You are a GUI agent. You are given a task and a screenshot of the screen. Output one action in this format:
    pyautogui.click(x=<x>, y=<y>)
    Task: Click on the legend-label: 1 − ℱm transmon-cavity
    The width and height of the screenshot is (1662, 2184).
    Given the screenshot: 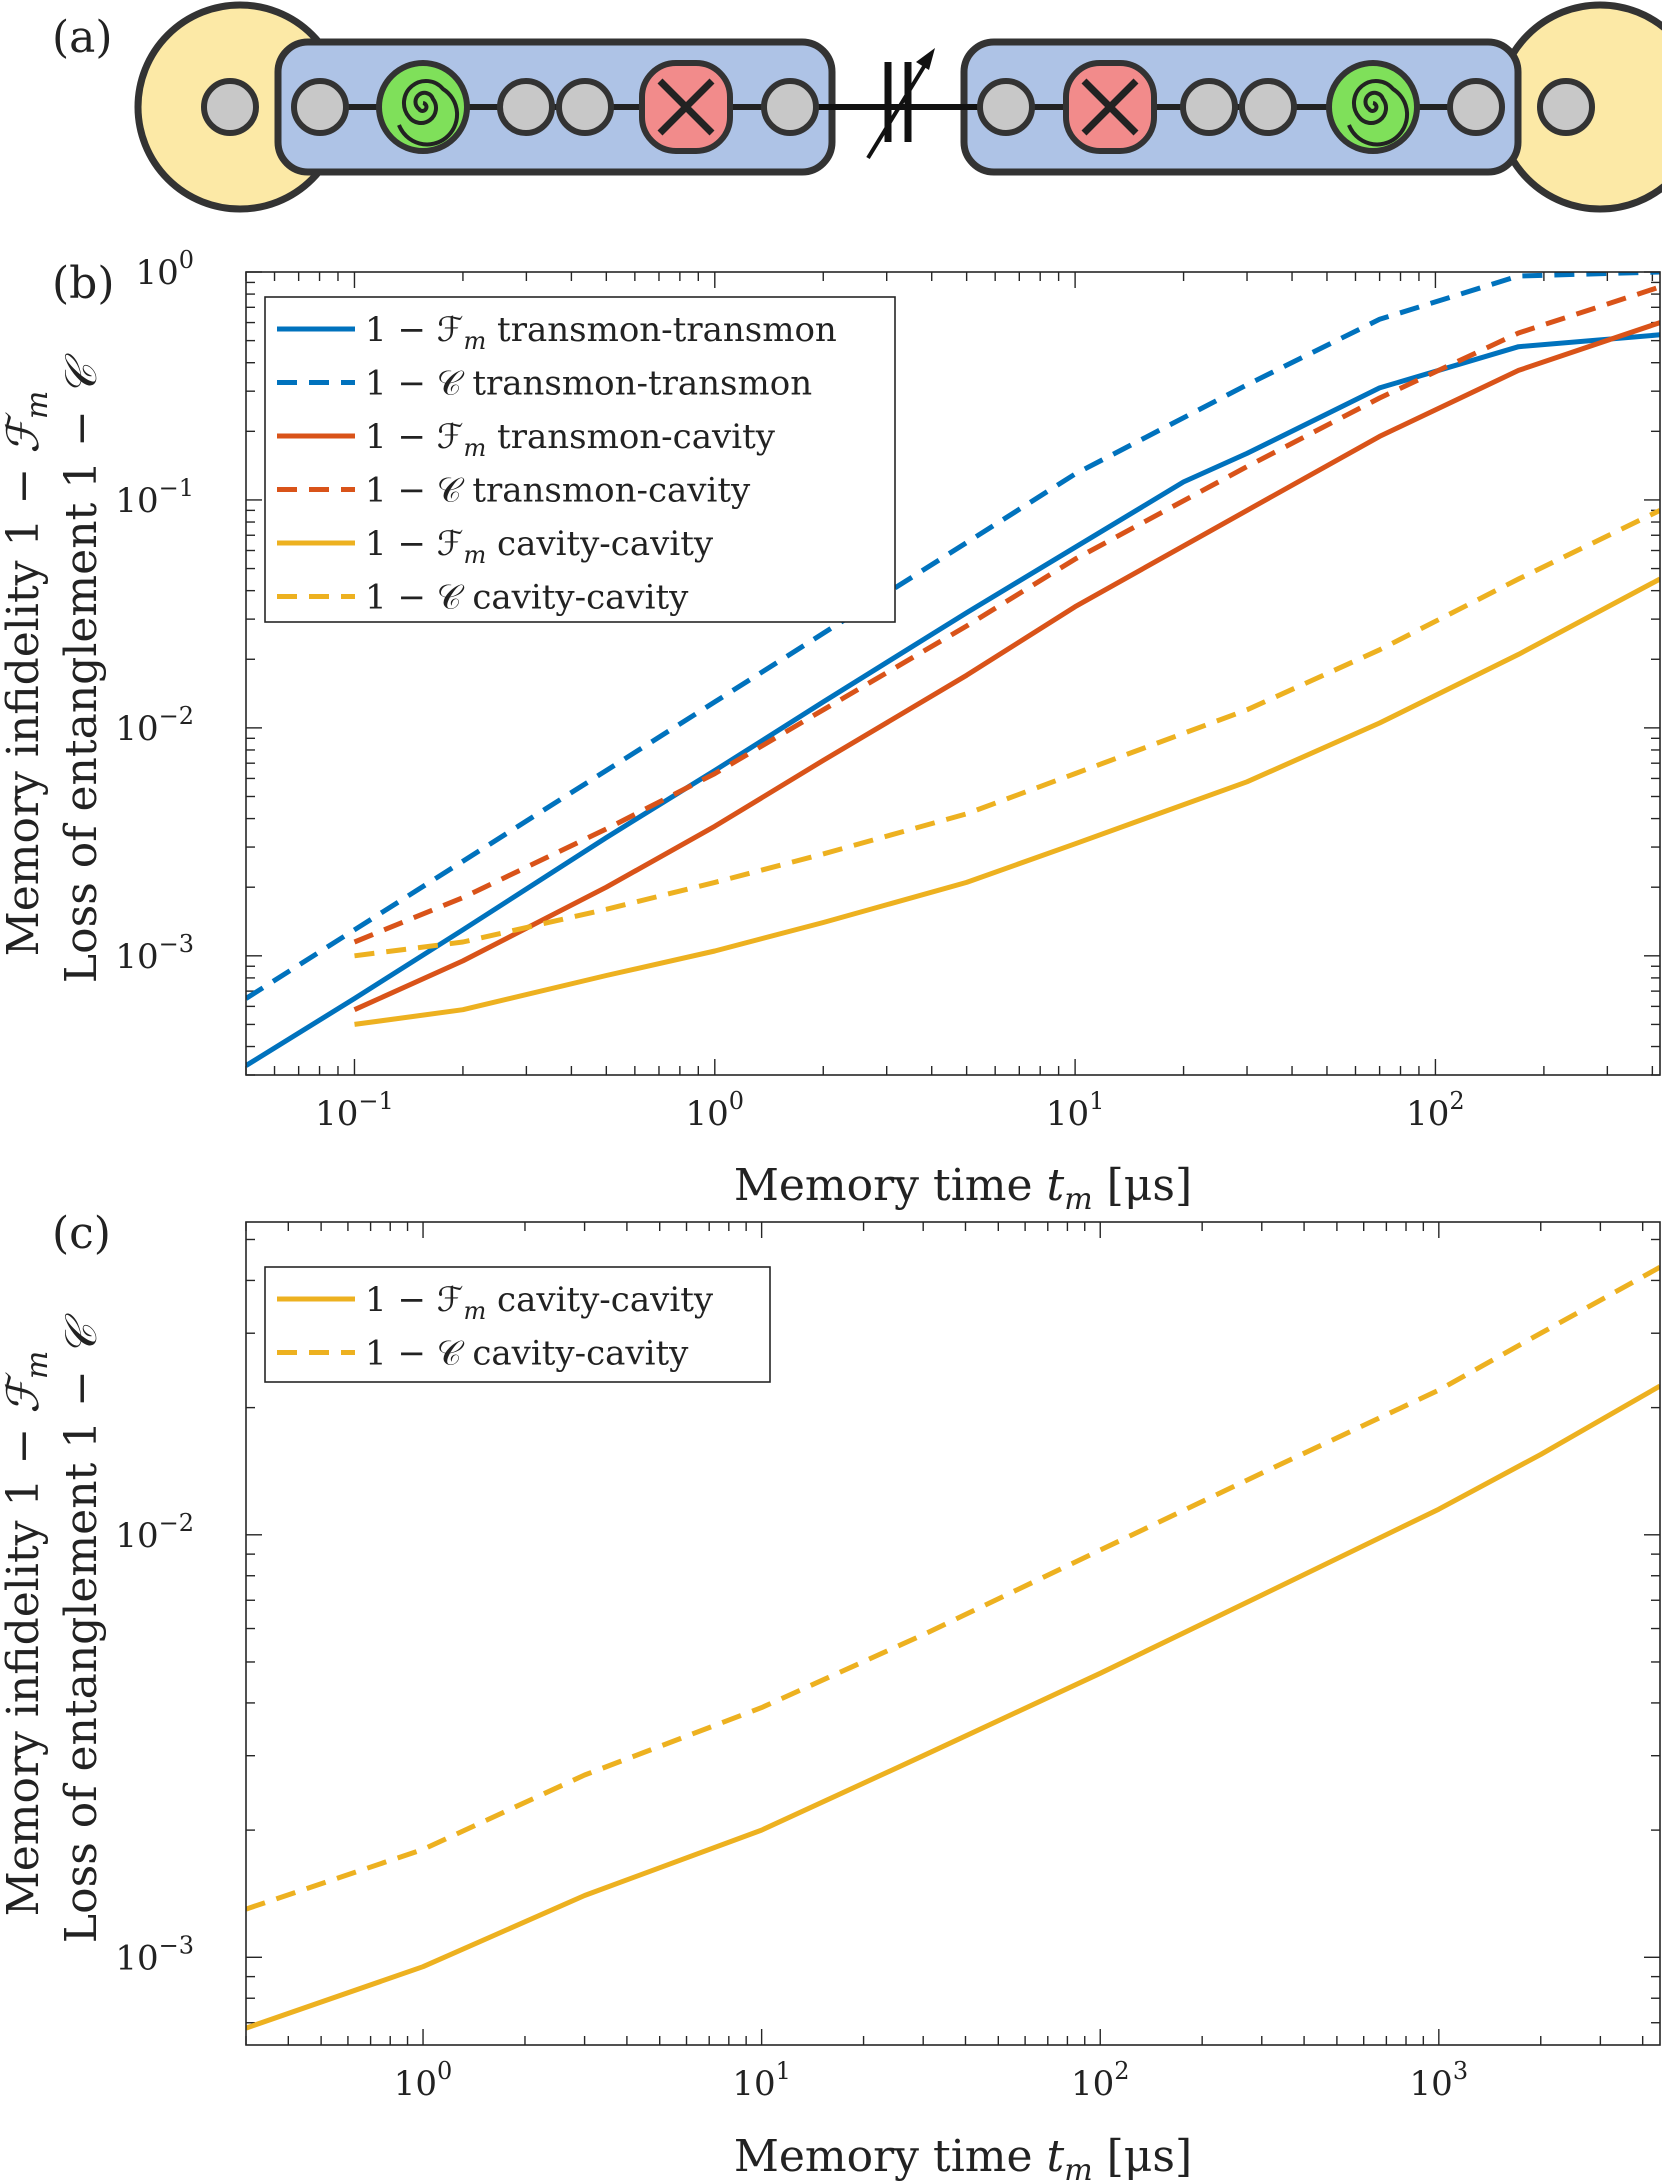 What is the action you would take?
    pyautogui.click(x=570, y=439)
    